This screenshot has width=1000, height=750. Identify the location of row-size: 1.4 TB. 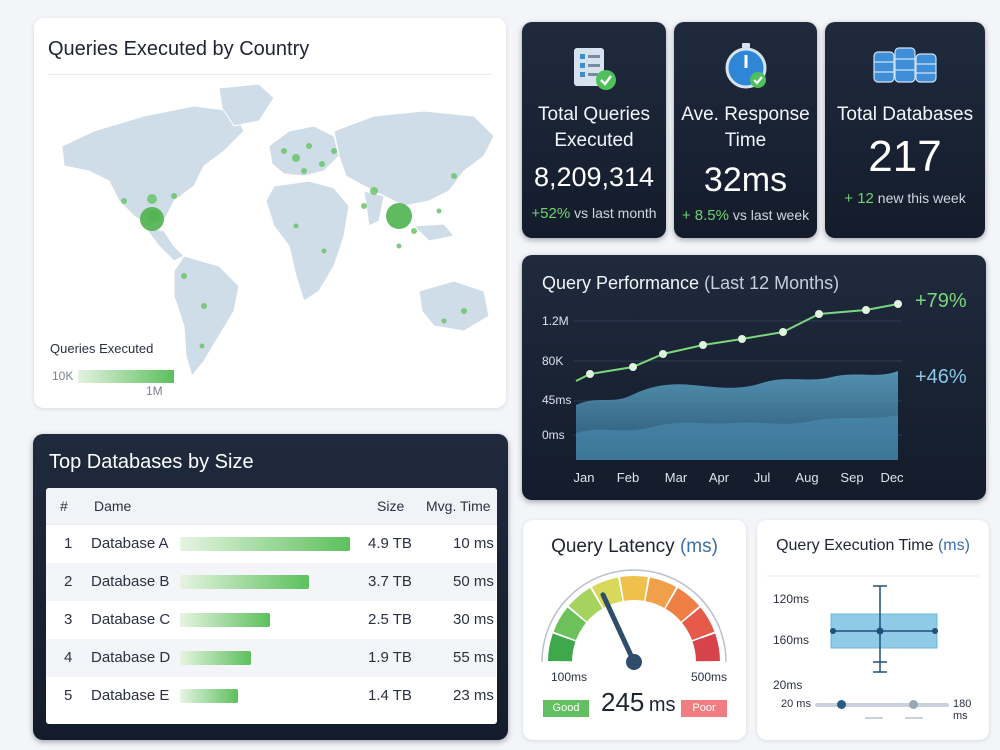
(390, 695).